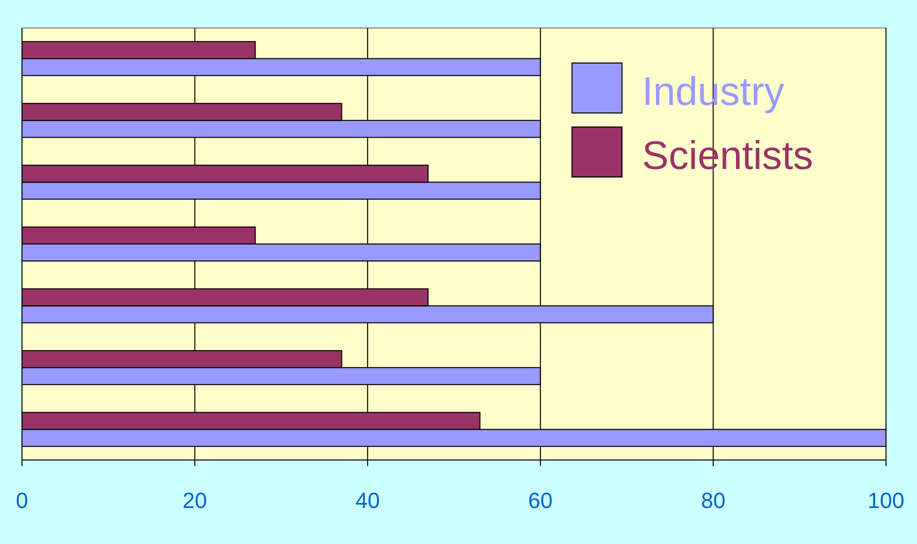 The width and height of the screenshot is (917, 544). Describe the element at coordinates (195, 500) in the screenshot. I see `x-tick-label: 20` at that location.